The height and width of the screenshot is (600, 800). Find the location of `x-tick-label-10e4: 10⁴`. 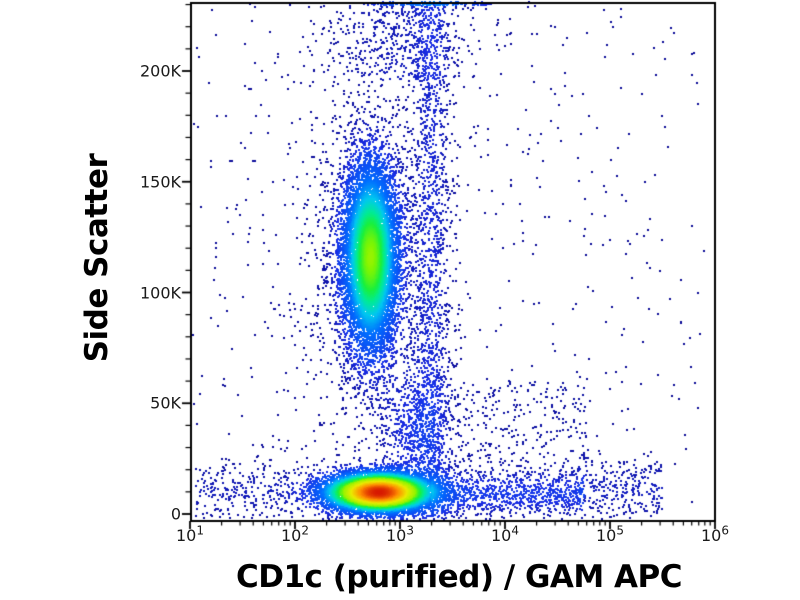

x-tick-label-10e4: 10⁴ is located at coordinates (505, 534).